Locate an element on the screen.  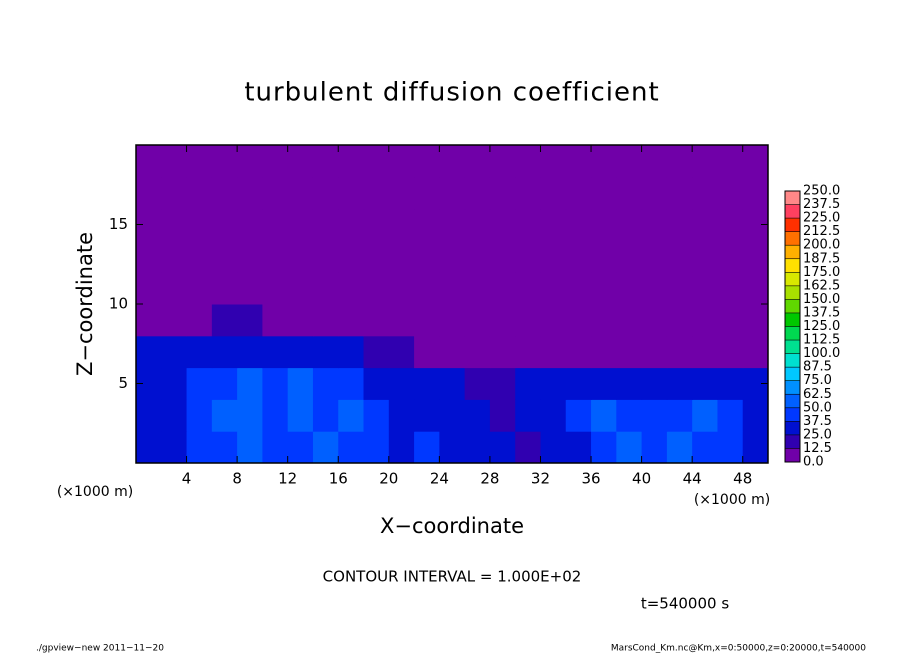
x-unit-label: (×1000 m) is located at coordinates (732, 500).